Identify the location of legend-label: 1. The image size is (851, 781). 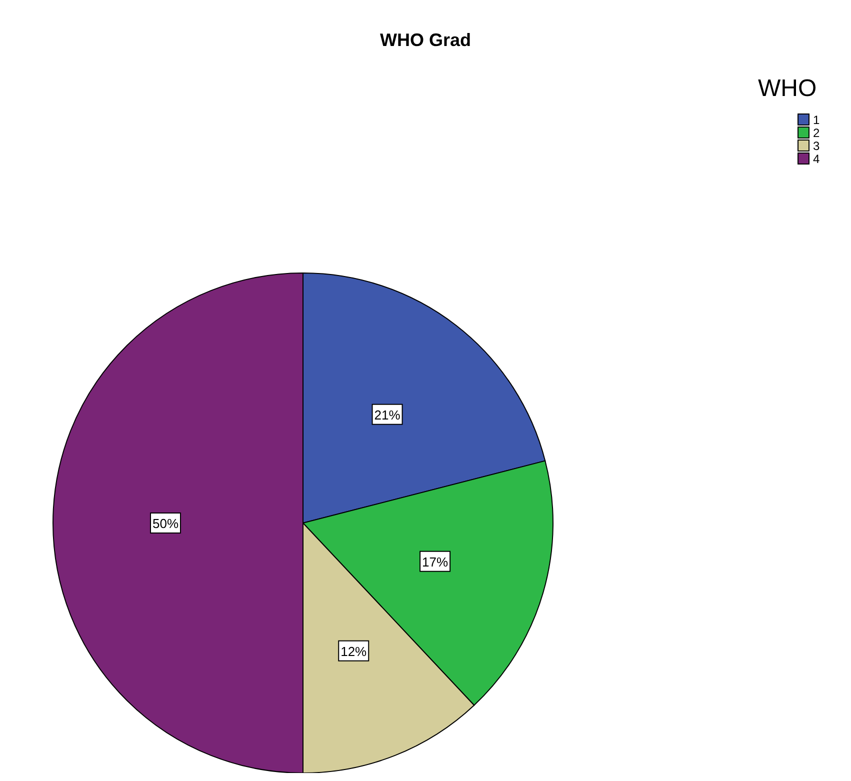
(816, 120).